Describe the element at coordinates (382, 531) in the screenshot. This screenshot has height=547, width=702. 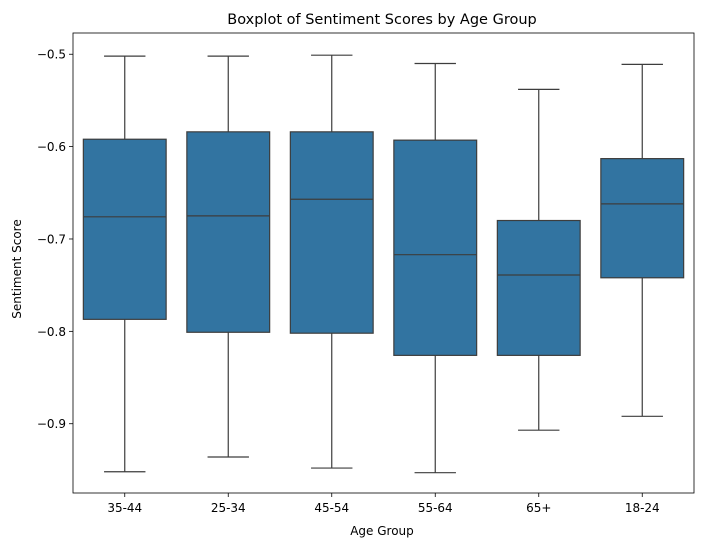
I see `x-axis-title: Age Group` at that location.